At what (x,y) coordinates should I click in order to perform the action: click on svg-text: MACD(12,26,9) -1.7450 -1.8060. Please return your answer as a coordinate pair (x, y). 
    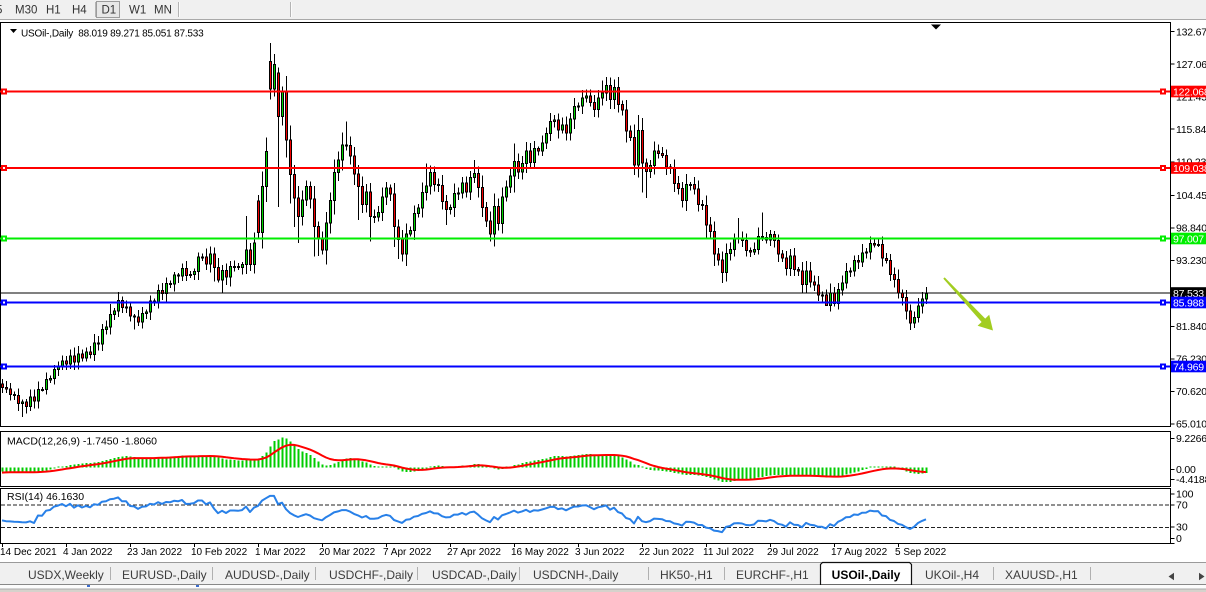
    Looking at the image, I should click on (82, 442).